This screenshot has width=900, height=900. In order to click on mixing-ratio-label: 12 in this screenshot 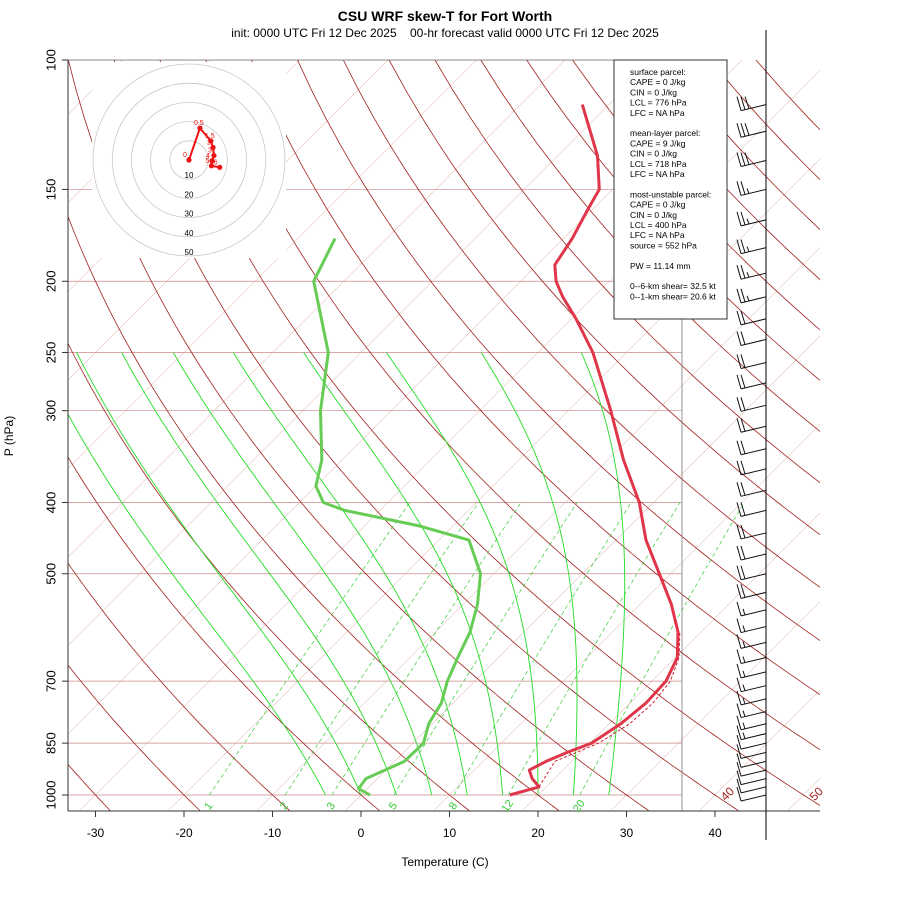, I will do `click(507, 806)`.